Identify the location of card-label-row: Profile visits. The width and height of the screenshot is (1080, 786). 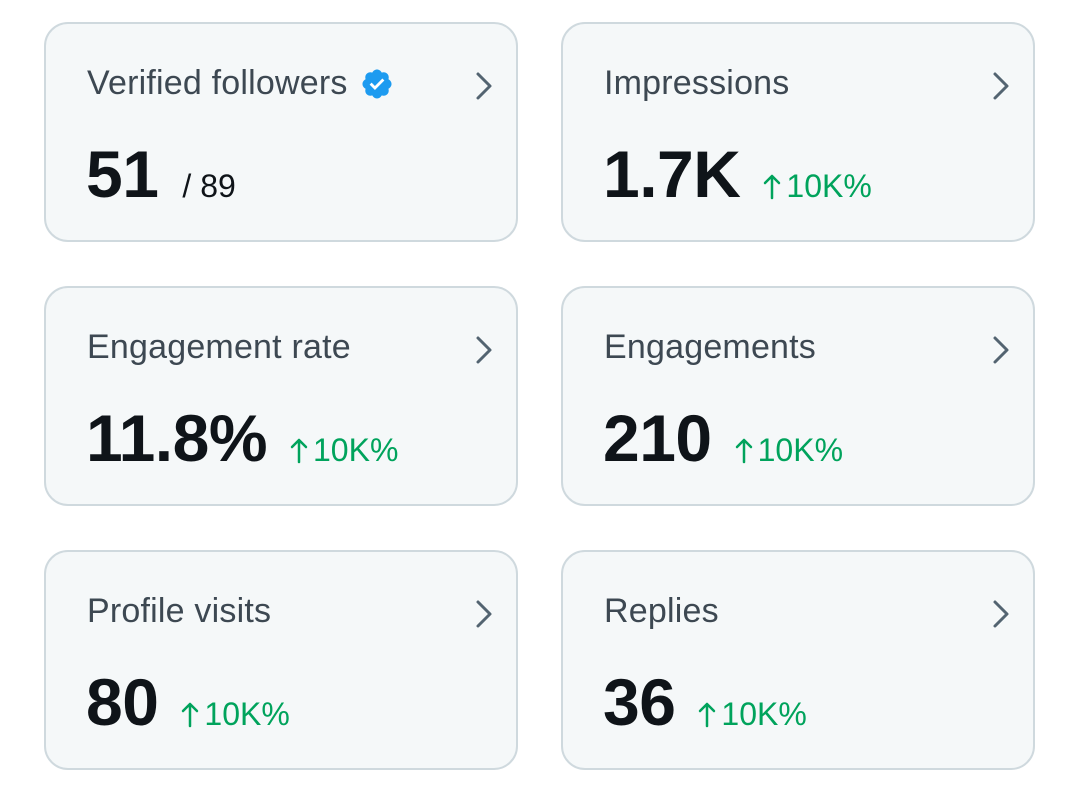
(179, 611).